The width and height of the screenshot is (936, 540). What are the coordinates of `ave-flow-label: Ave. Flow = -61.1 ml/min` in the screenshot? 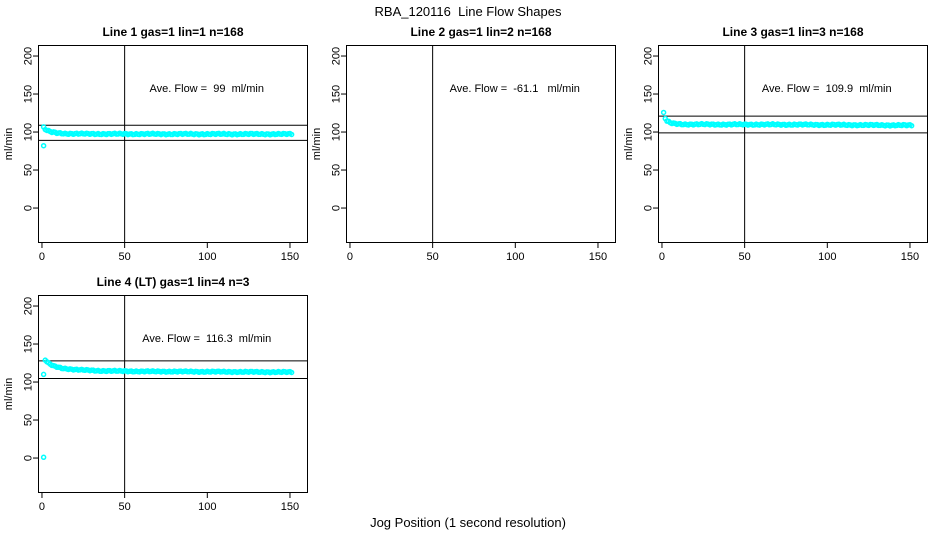 It's located at (514, 89).